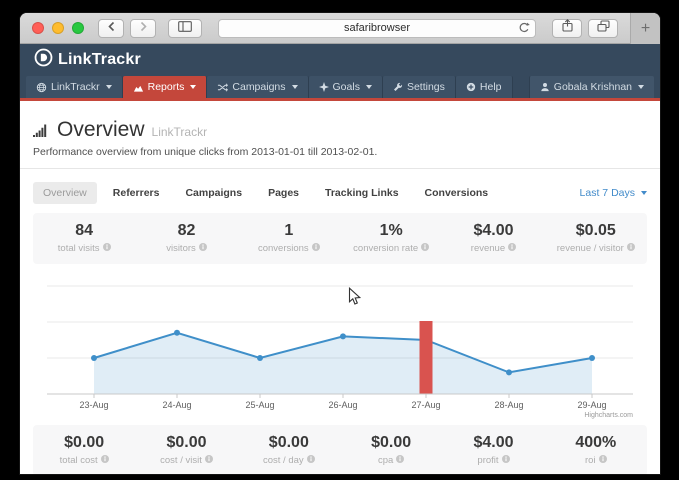 This screenshot has width=679, height=480. What do you see at coordinates (595, 230) in the screenshot?
I see `stat-value: $0.05` at bounding box center [595, 230].